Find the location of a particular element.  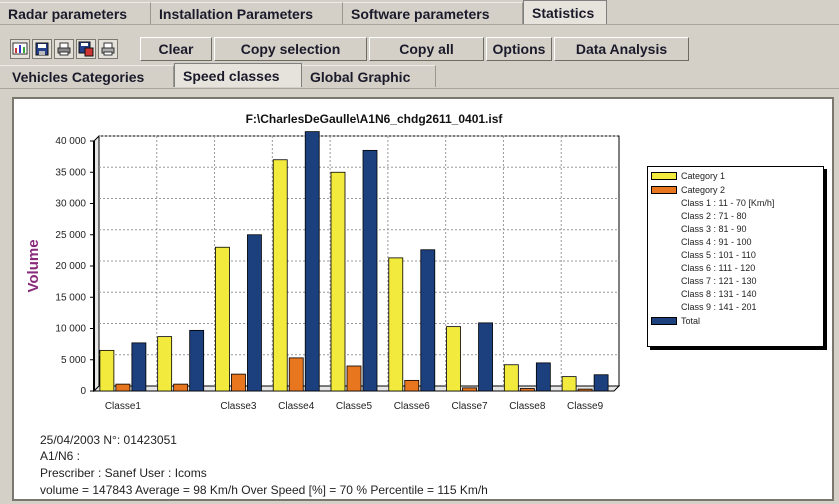

legend-item-category-2: Category 2 is located at coordinates (688, 190).